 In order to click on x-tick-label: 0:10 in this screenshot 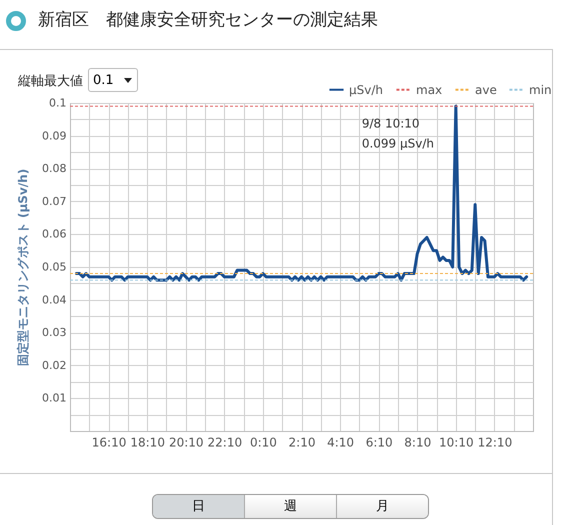, I will do `click(263, 443)`.